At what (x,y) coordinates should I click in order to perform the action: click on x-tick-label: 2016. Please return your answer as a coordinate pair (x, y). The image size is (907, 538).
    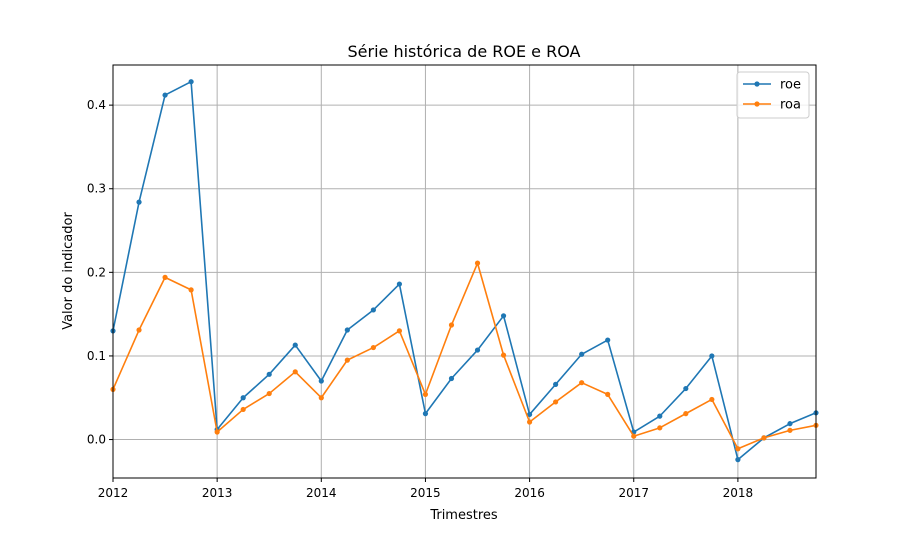
    Looking at the image, I should click on (529, 493).